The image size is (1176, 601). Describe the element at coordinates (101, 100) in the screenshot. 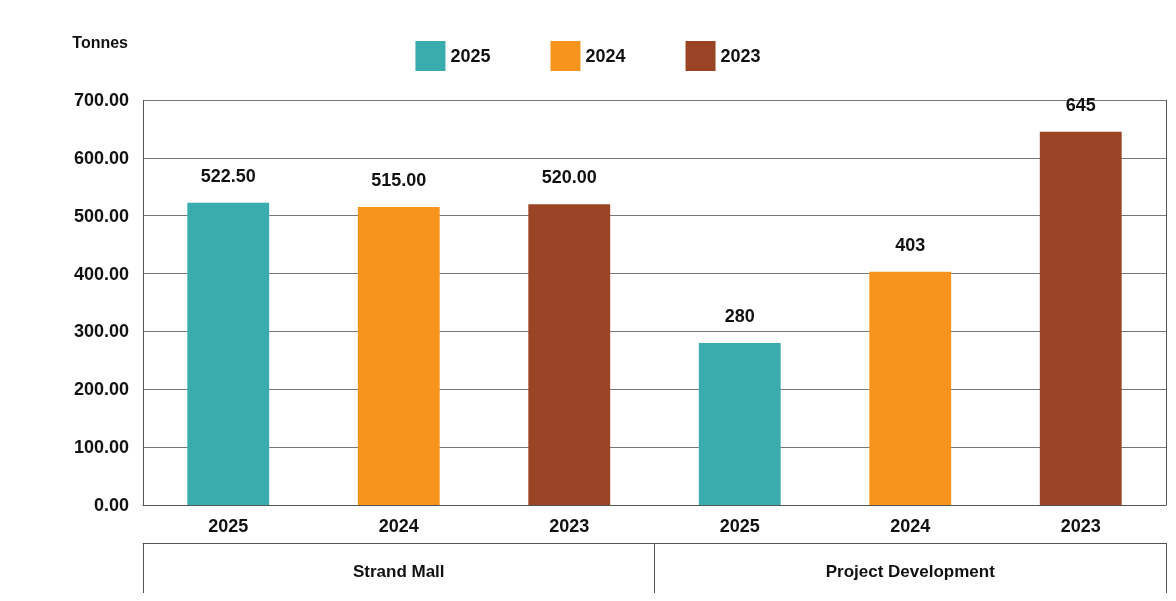

I see `y-tick-label: 700.00` at that location.